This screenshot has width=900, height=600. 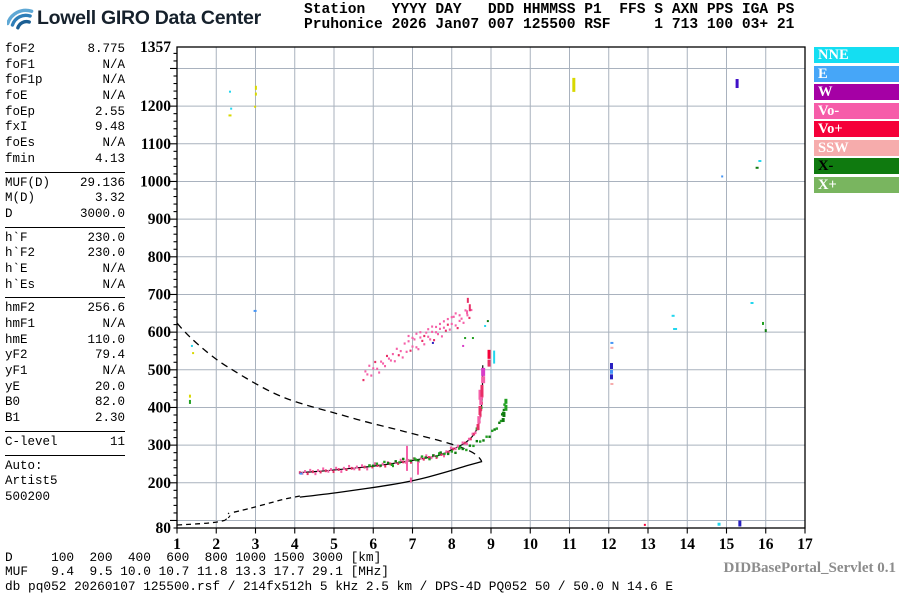 What do you see at coordinates (164, 528) in the screenshot?
I see `y-axis-label: 80` at bounding box center [164, 528].